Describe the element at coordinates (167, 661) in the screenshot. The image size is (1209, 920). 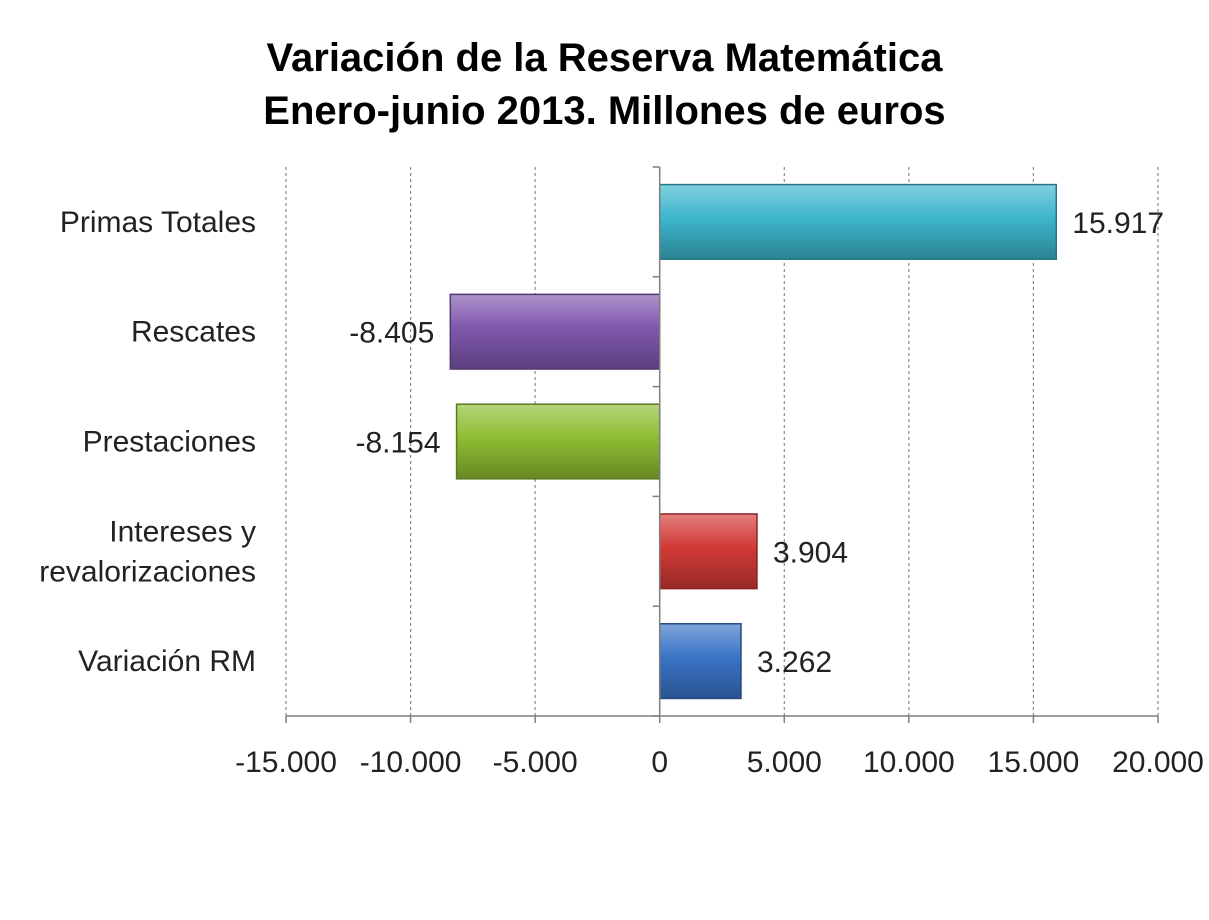
I see `category-label-4: Variación RM` at that location.